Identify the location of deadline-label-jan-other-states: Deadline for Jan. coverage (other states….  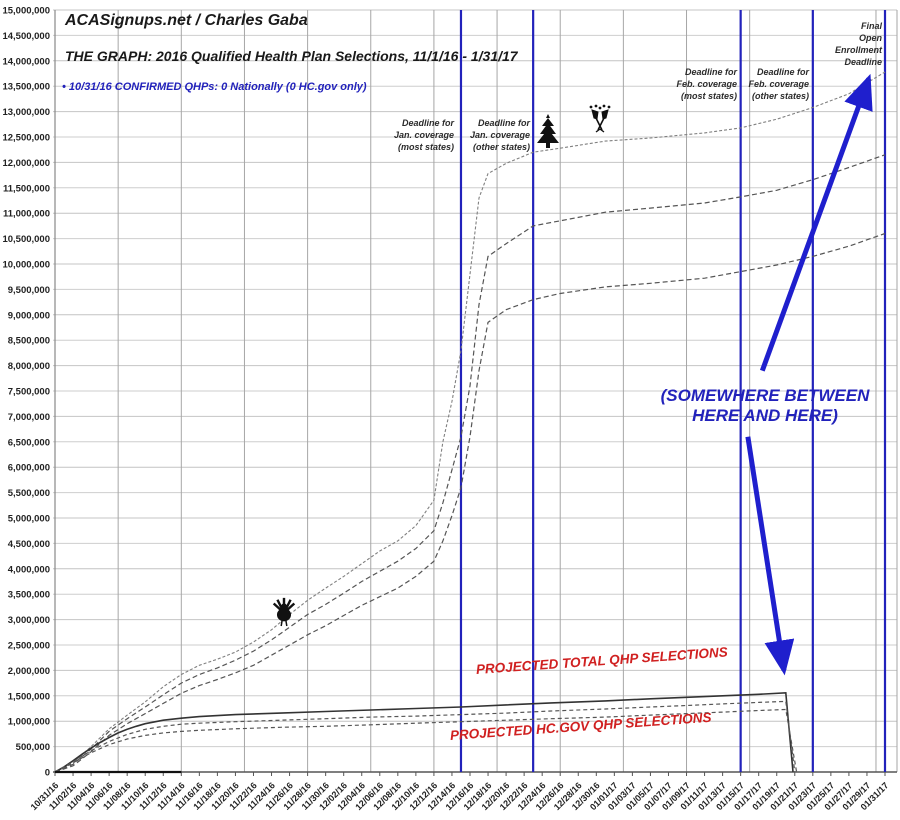
(499, 135).